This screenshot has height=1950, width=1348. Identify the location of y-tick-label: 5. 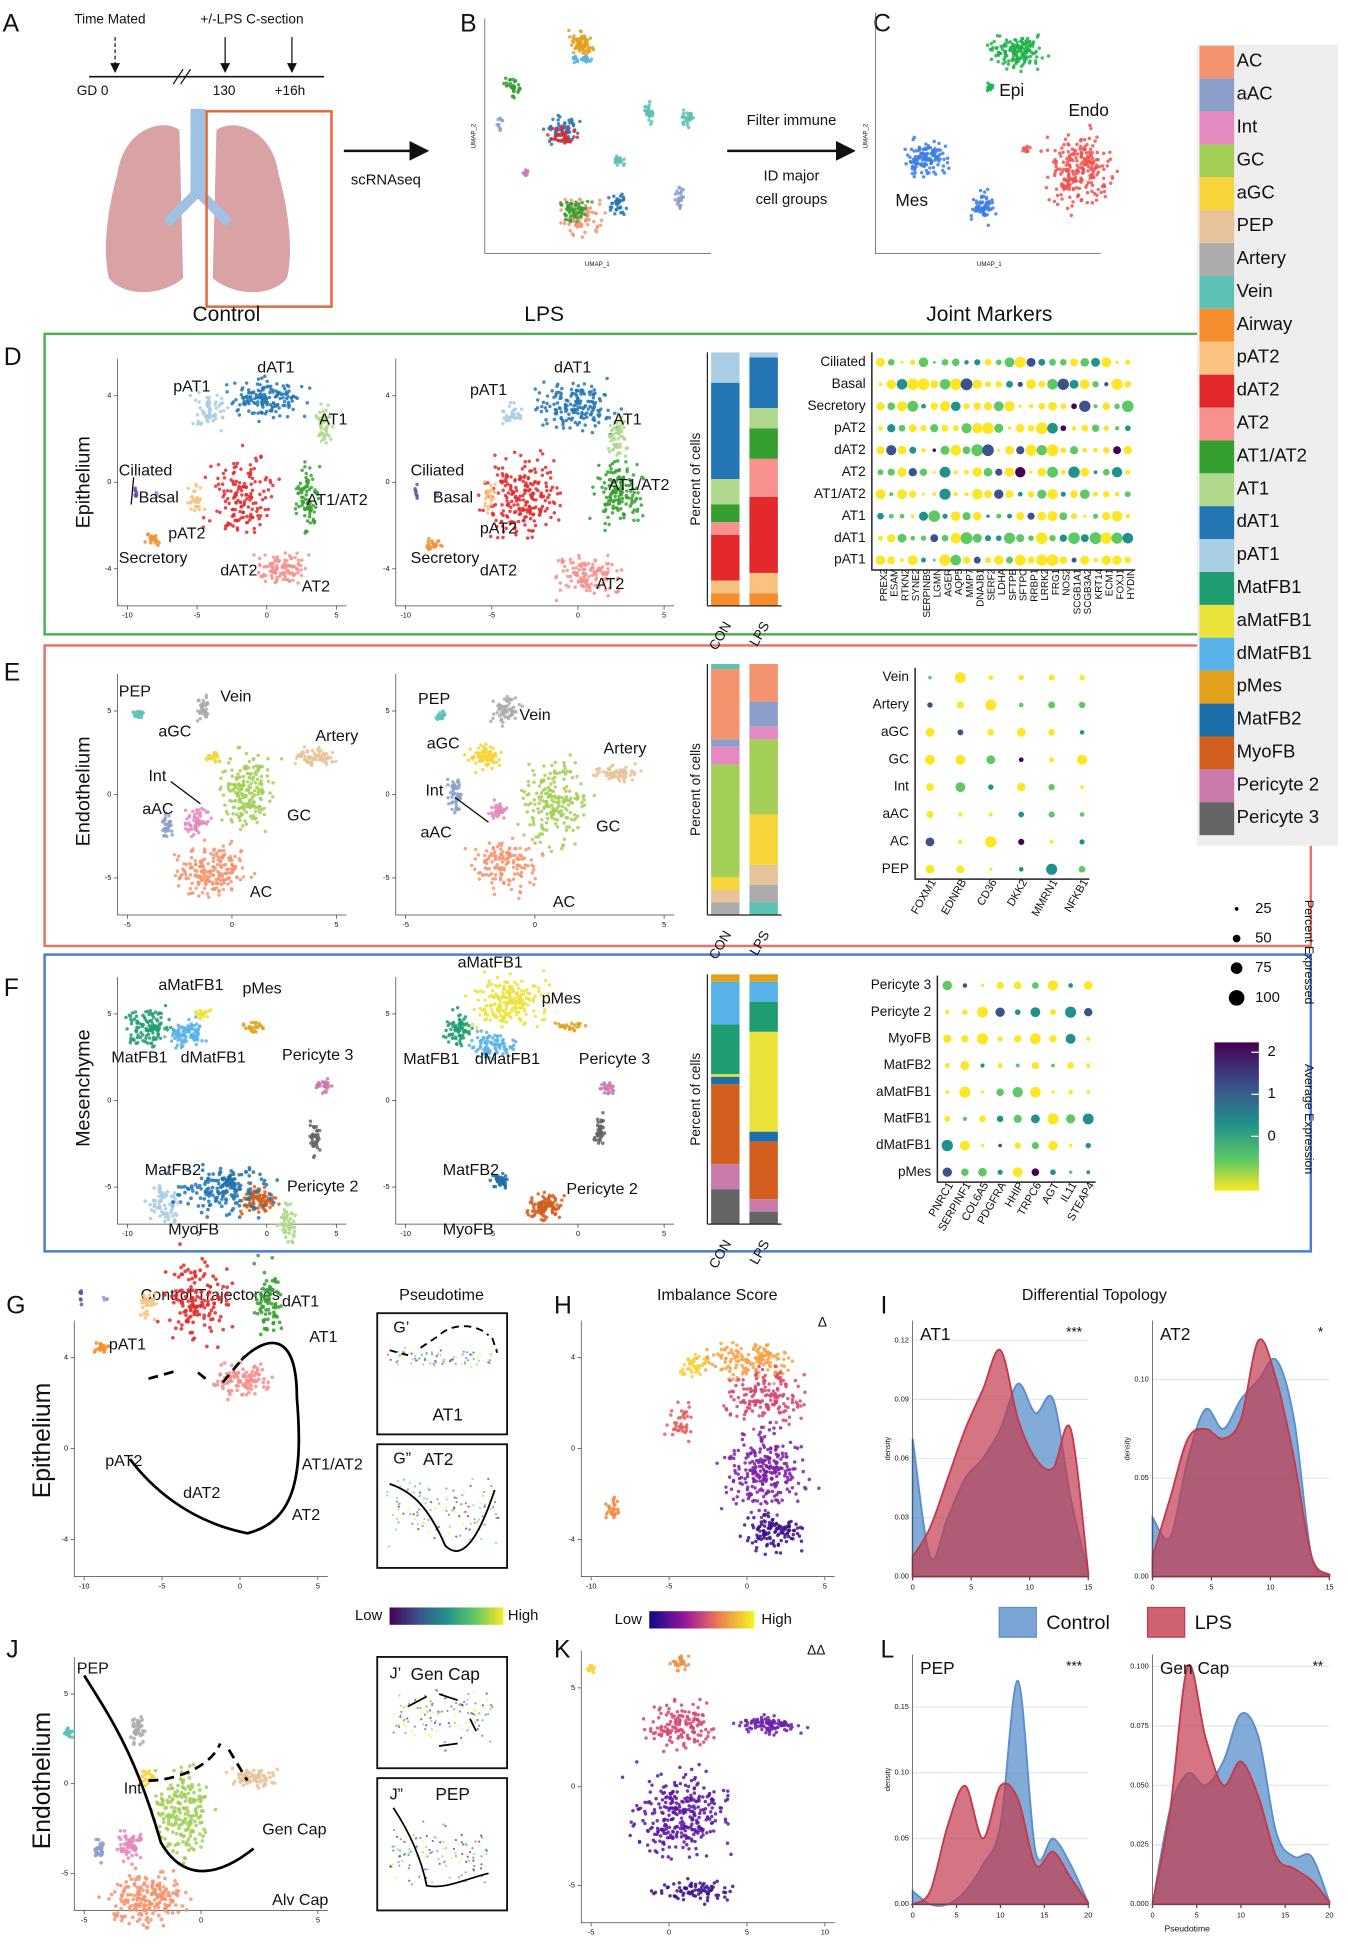
(109, 1013).